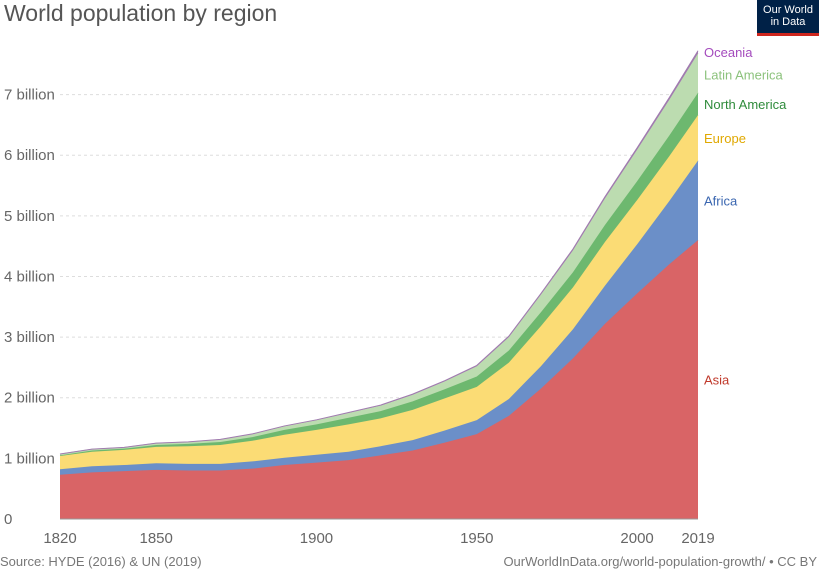  Describe the element at coordinates (59, 538) in the screenshot. I see `x-tick-label: 1820` at that location.